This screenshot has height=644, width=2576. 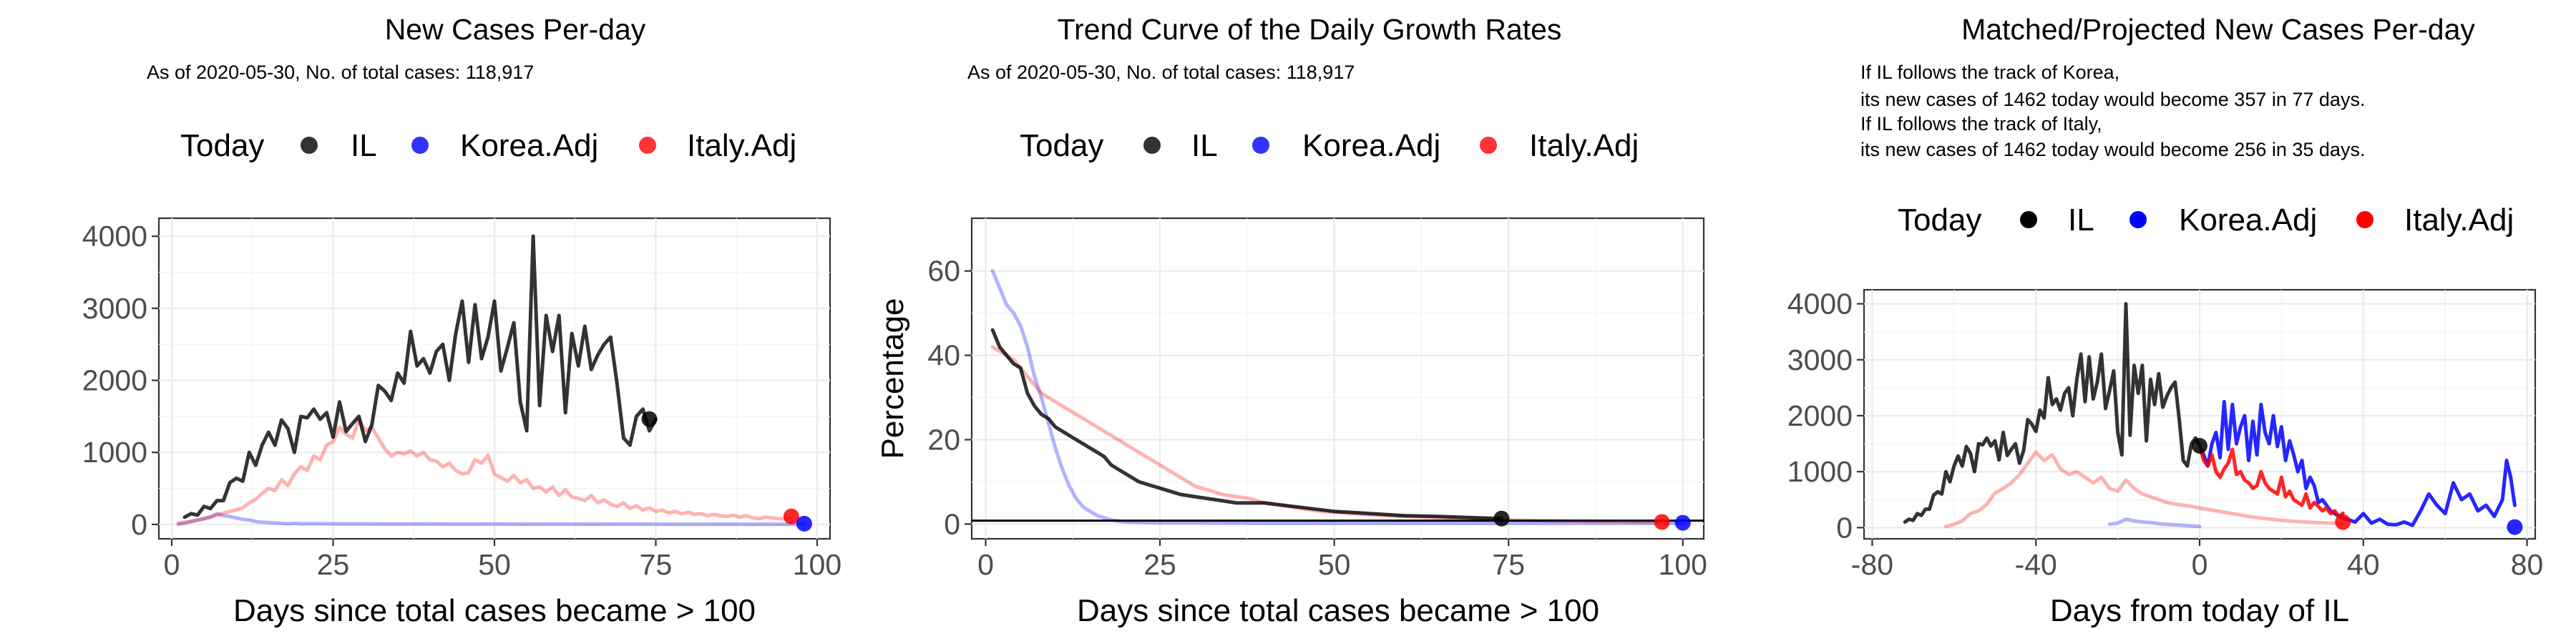 I want to click on plot-panel, so click(x=1337, y=378).